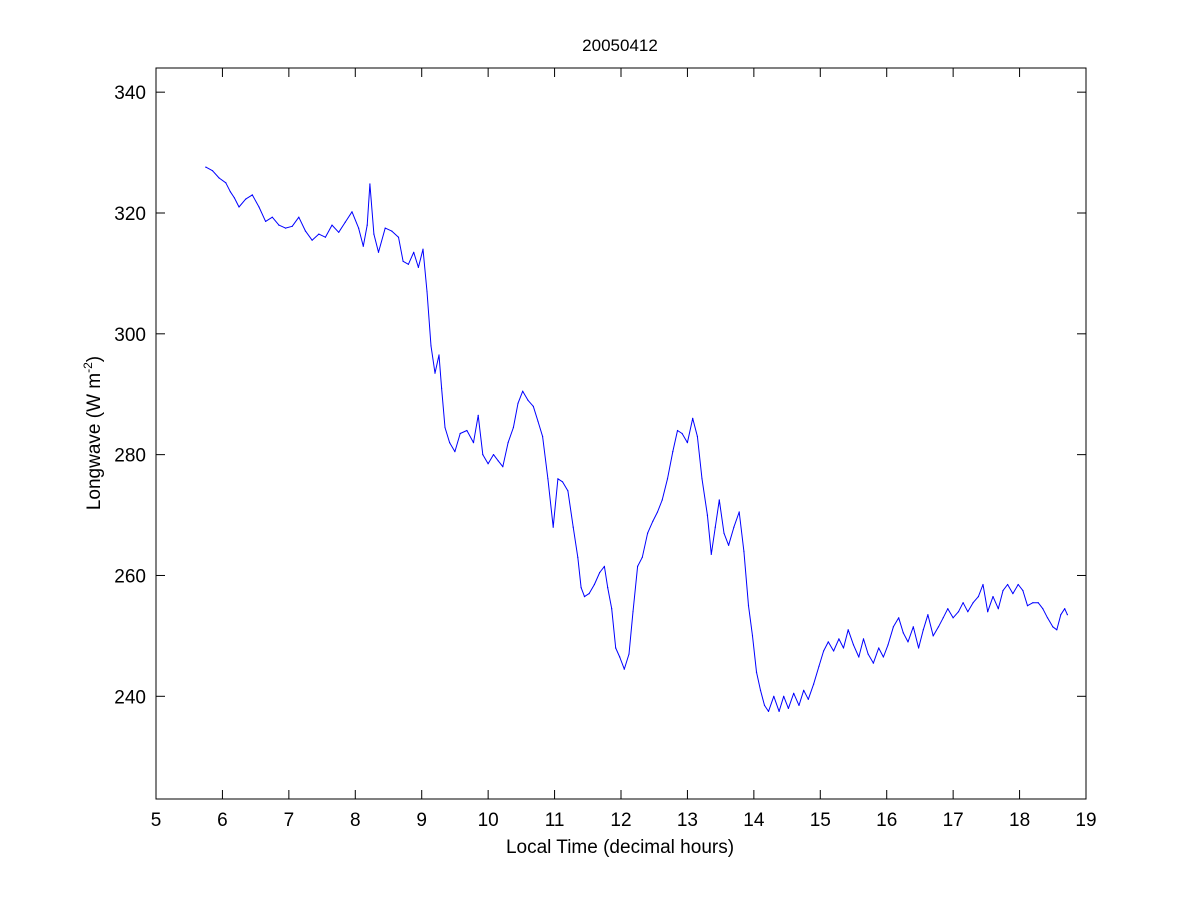 The image size is (1200, 905). Describe the element at coordinates (130, 214) in the screenshot. I see `y-tick-label: 320` at that location.